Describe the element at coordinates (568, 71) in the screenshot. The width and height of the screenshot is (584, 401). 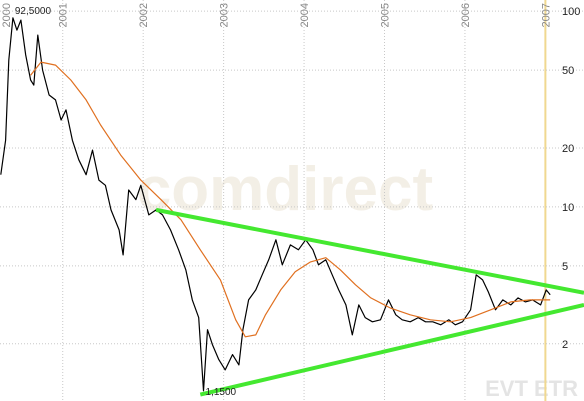
I see `y-tick-label: 50` at that location.